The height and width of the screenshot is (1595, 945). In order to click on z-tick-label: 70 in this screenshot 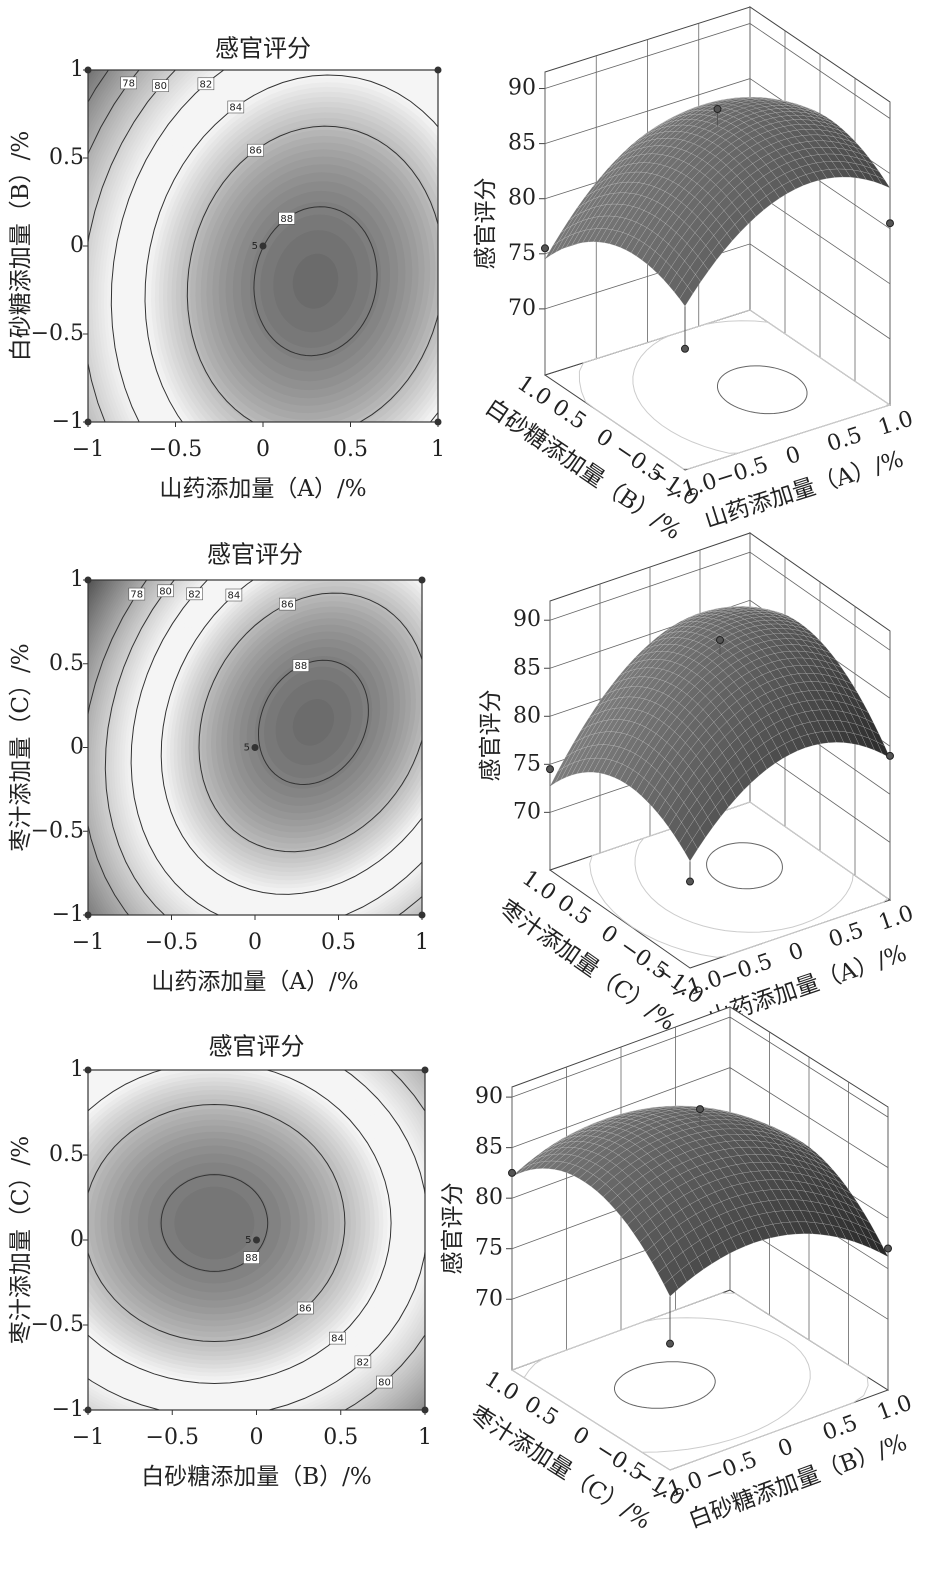, I will do `click(489, 1298)`.